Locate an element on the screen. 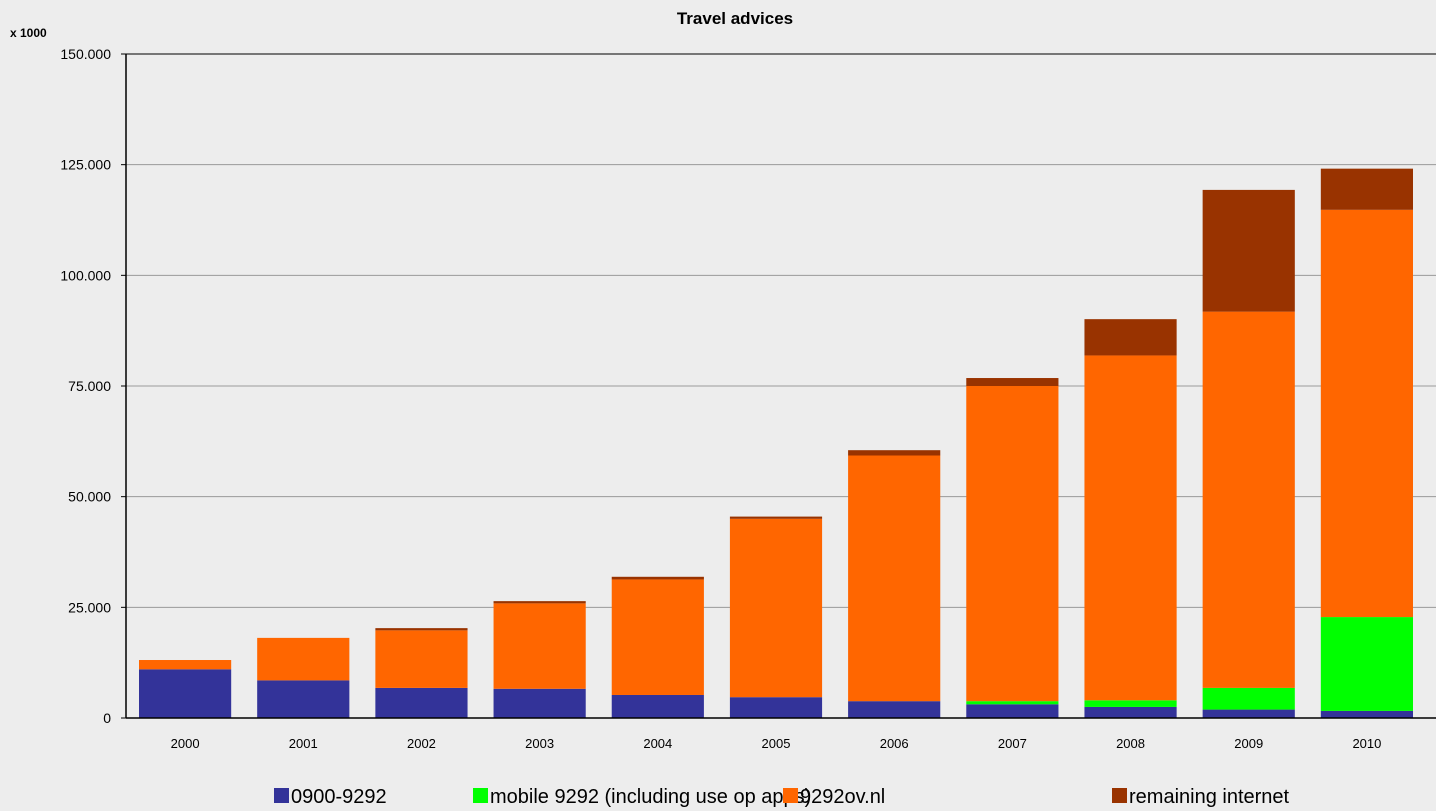 The width and height of the screenshot is (1436, 811). y-tick-label: 100.000 is located at coordinates (85, 275).